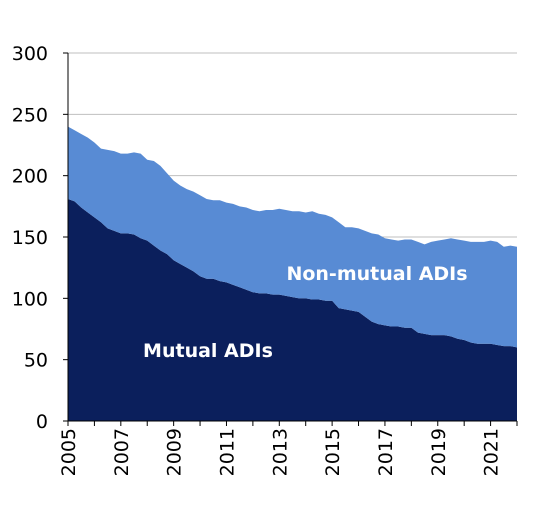 The width and height of the screenshot is (545, 528). Describe the element at coordinates (30, 177) in the screenshot. I see `y-tick-label-200: 200` at that location.